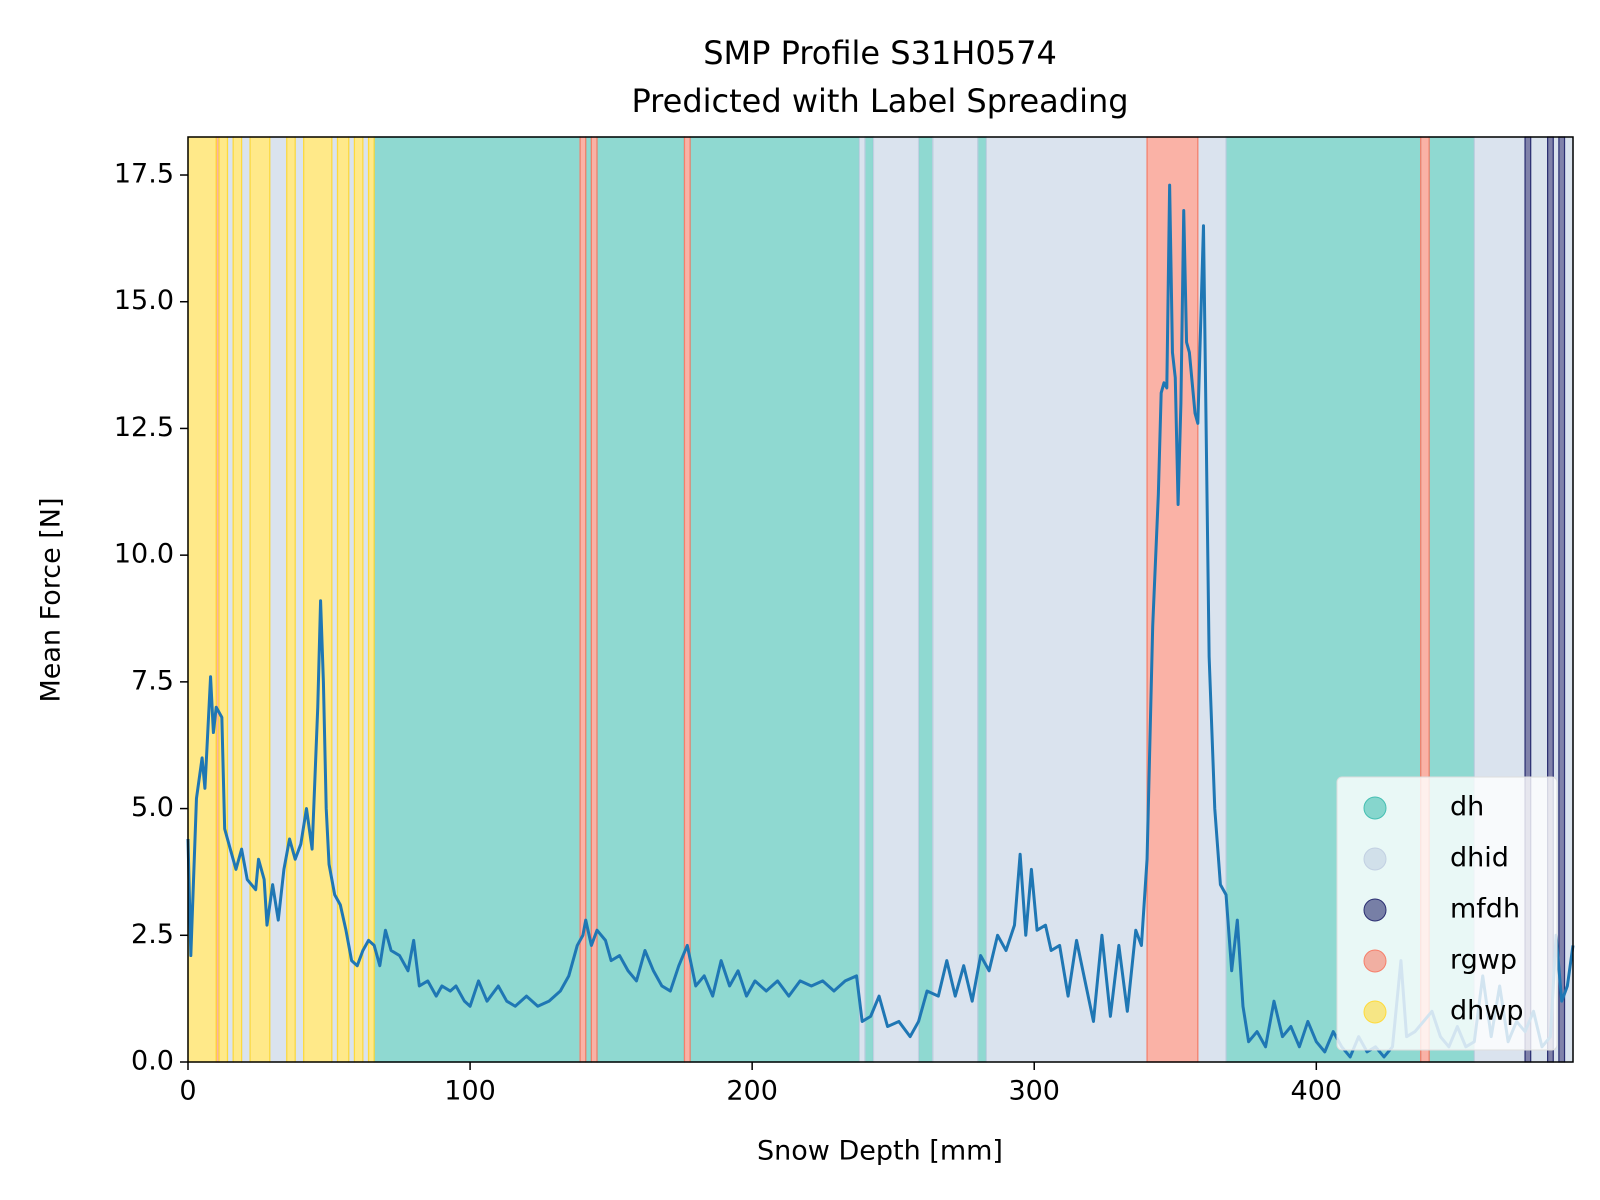 This screenshot has width=1600, height=1200. Describe the element at coordinates (187, 1091) in the screenshot. I see `x-tick-label: 0` at that location.